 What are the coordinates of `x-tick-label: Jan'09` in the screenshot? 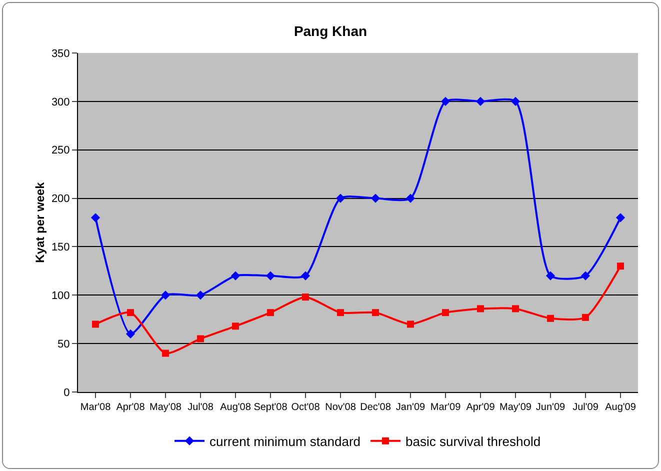 It's located at (411, 407).